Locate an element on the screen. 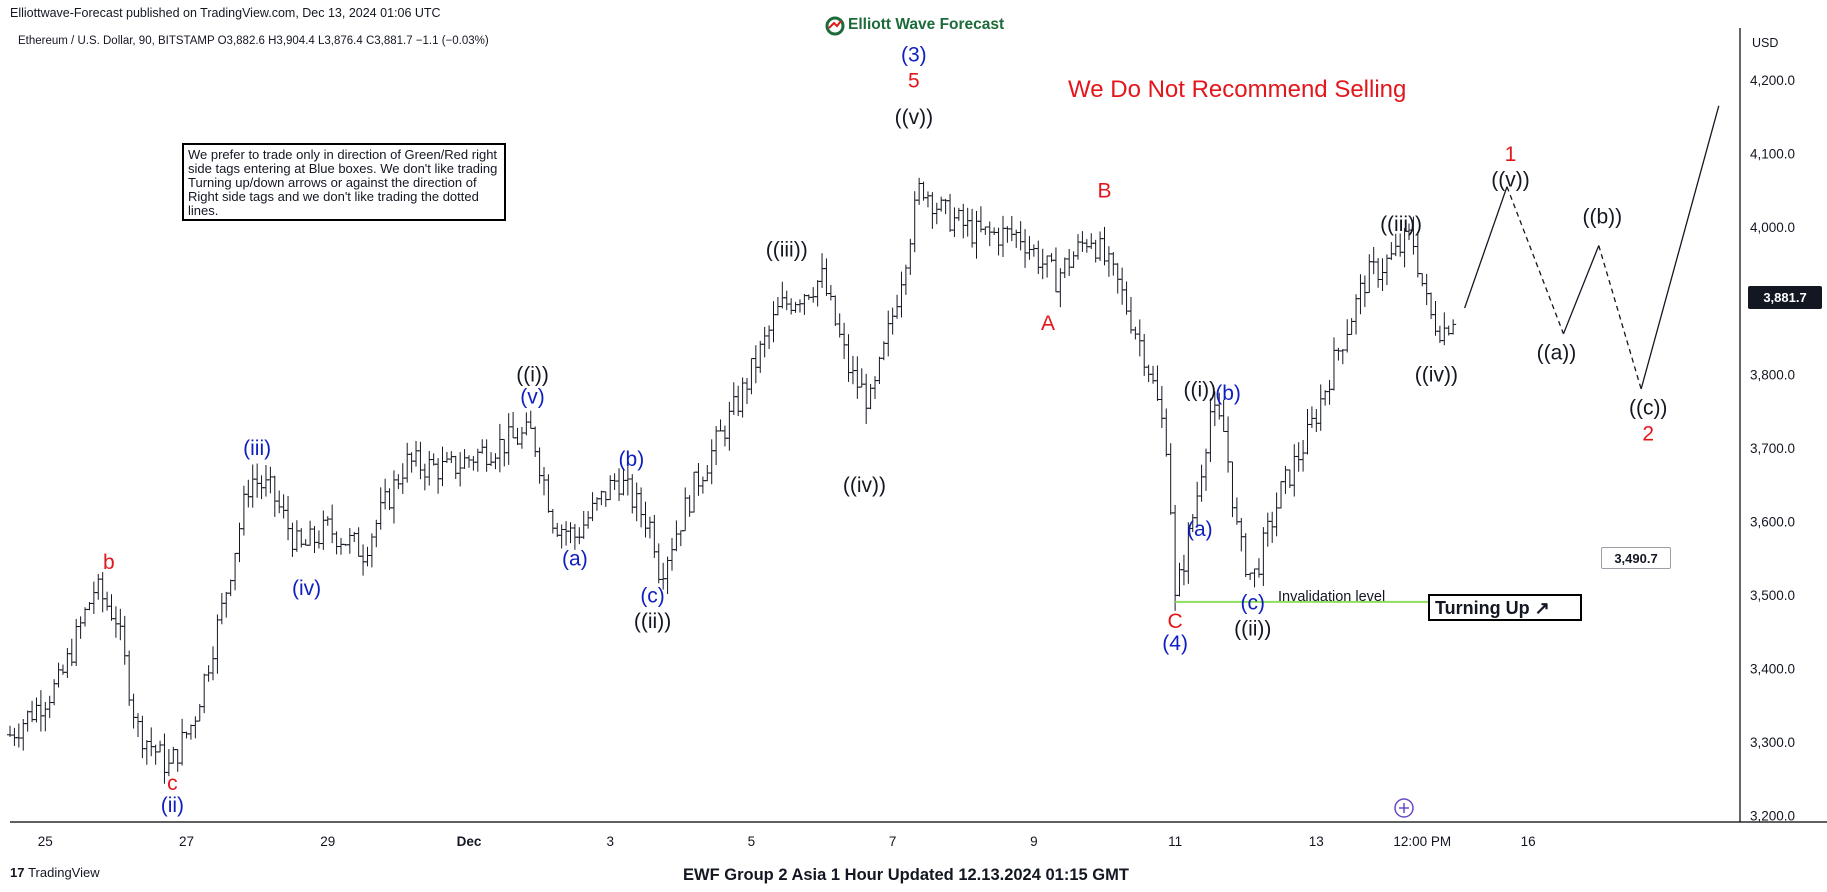 The height and width of the screenshot is (892, 1827). wave-label: (4) is located at coordinates (1175, 643).